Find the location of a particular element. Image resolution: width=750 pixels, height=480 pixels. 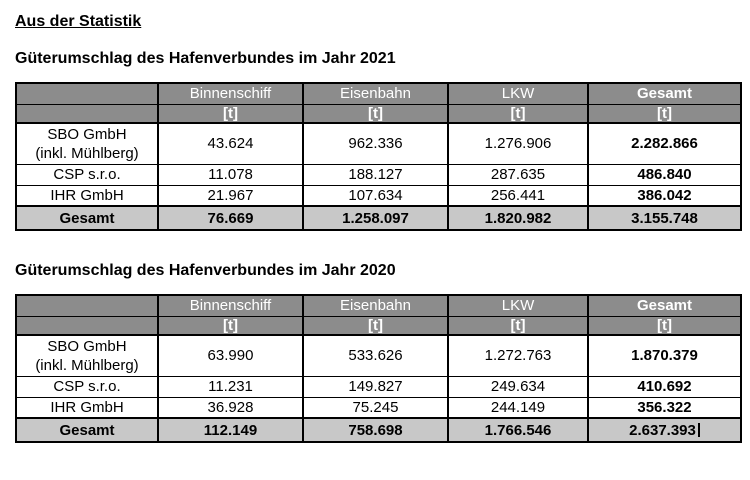

value-cell: 149.827 is located at coordinates (375, 386).